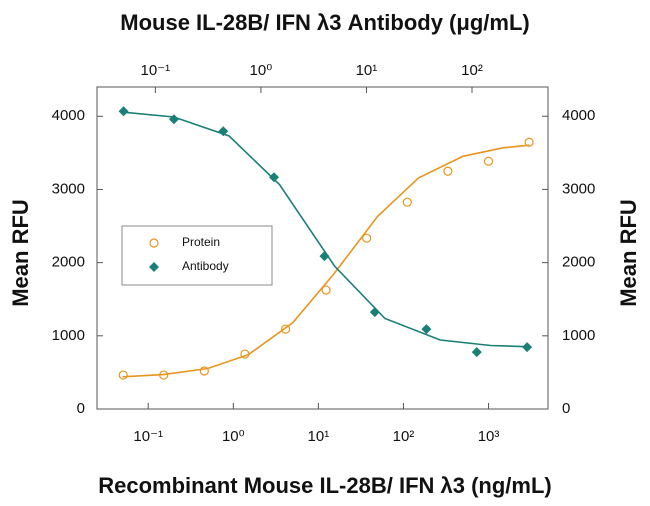 This screenshot has height=506, width=650. What do you see at coordinates (68, 262) in the screenshot?
I see `y-tick-label: 2000` at bounding box center [68, 262].